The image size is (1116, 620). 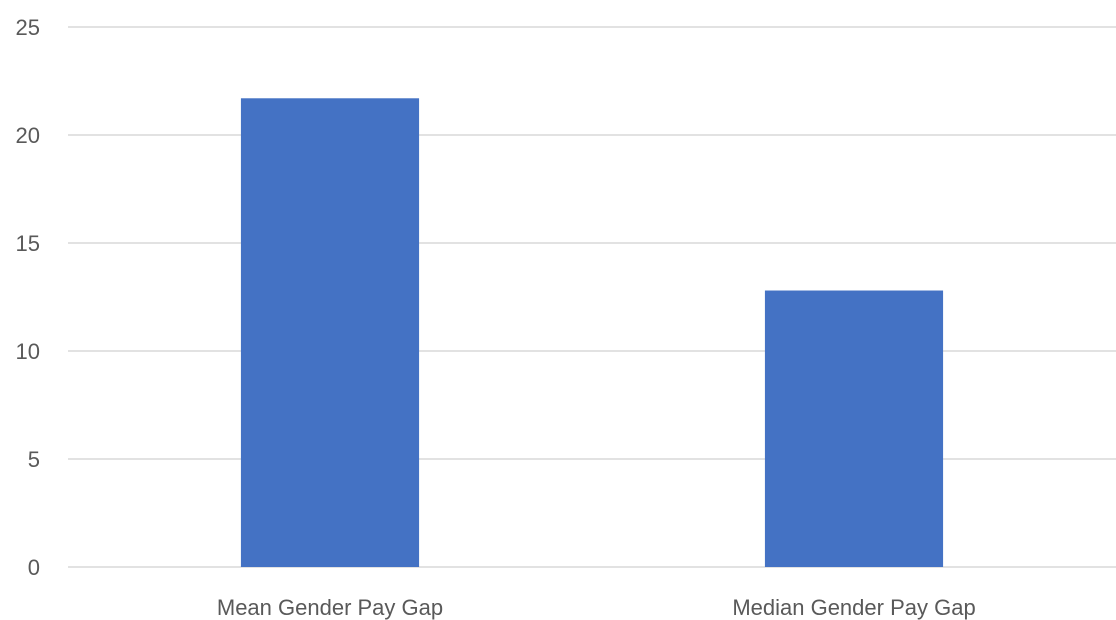 What do you see at coordinates (853, 607) in the screenshot?
I see `x-category-label-2: Median Gender Pay Gap` at bounding box center [853, 607].